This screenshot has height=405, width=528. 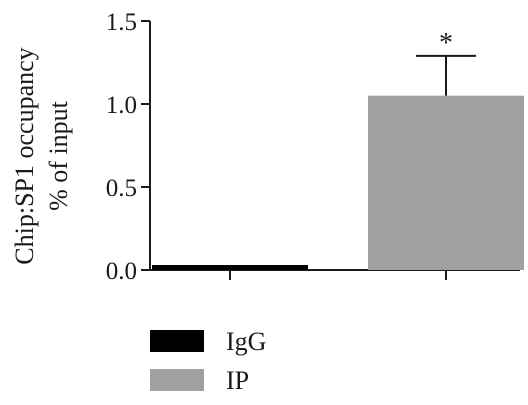 What do you see at coordinates (121, 271) in the screenshot?
I see `y-tick-label: 0.0` at bounding box center [121, 271].